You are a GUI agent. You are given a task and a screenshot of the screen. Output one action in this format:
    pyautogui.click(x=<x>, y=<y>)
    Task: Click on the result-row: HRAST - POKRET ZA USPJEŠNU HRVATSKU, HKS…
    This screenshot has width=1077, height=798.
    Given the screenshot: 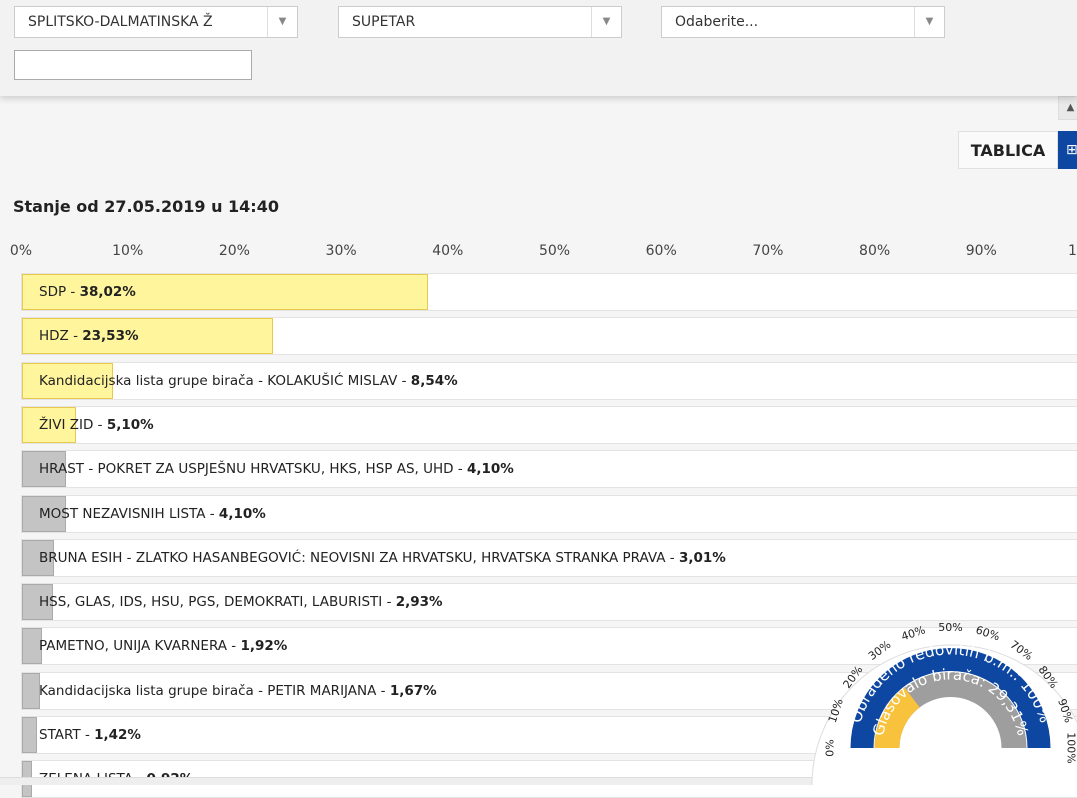 What is the action you would take?
    pyautogui.click(x=549, y=469)
    